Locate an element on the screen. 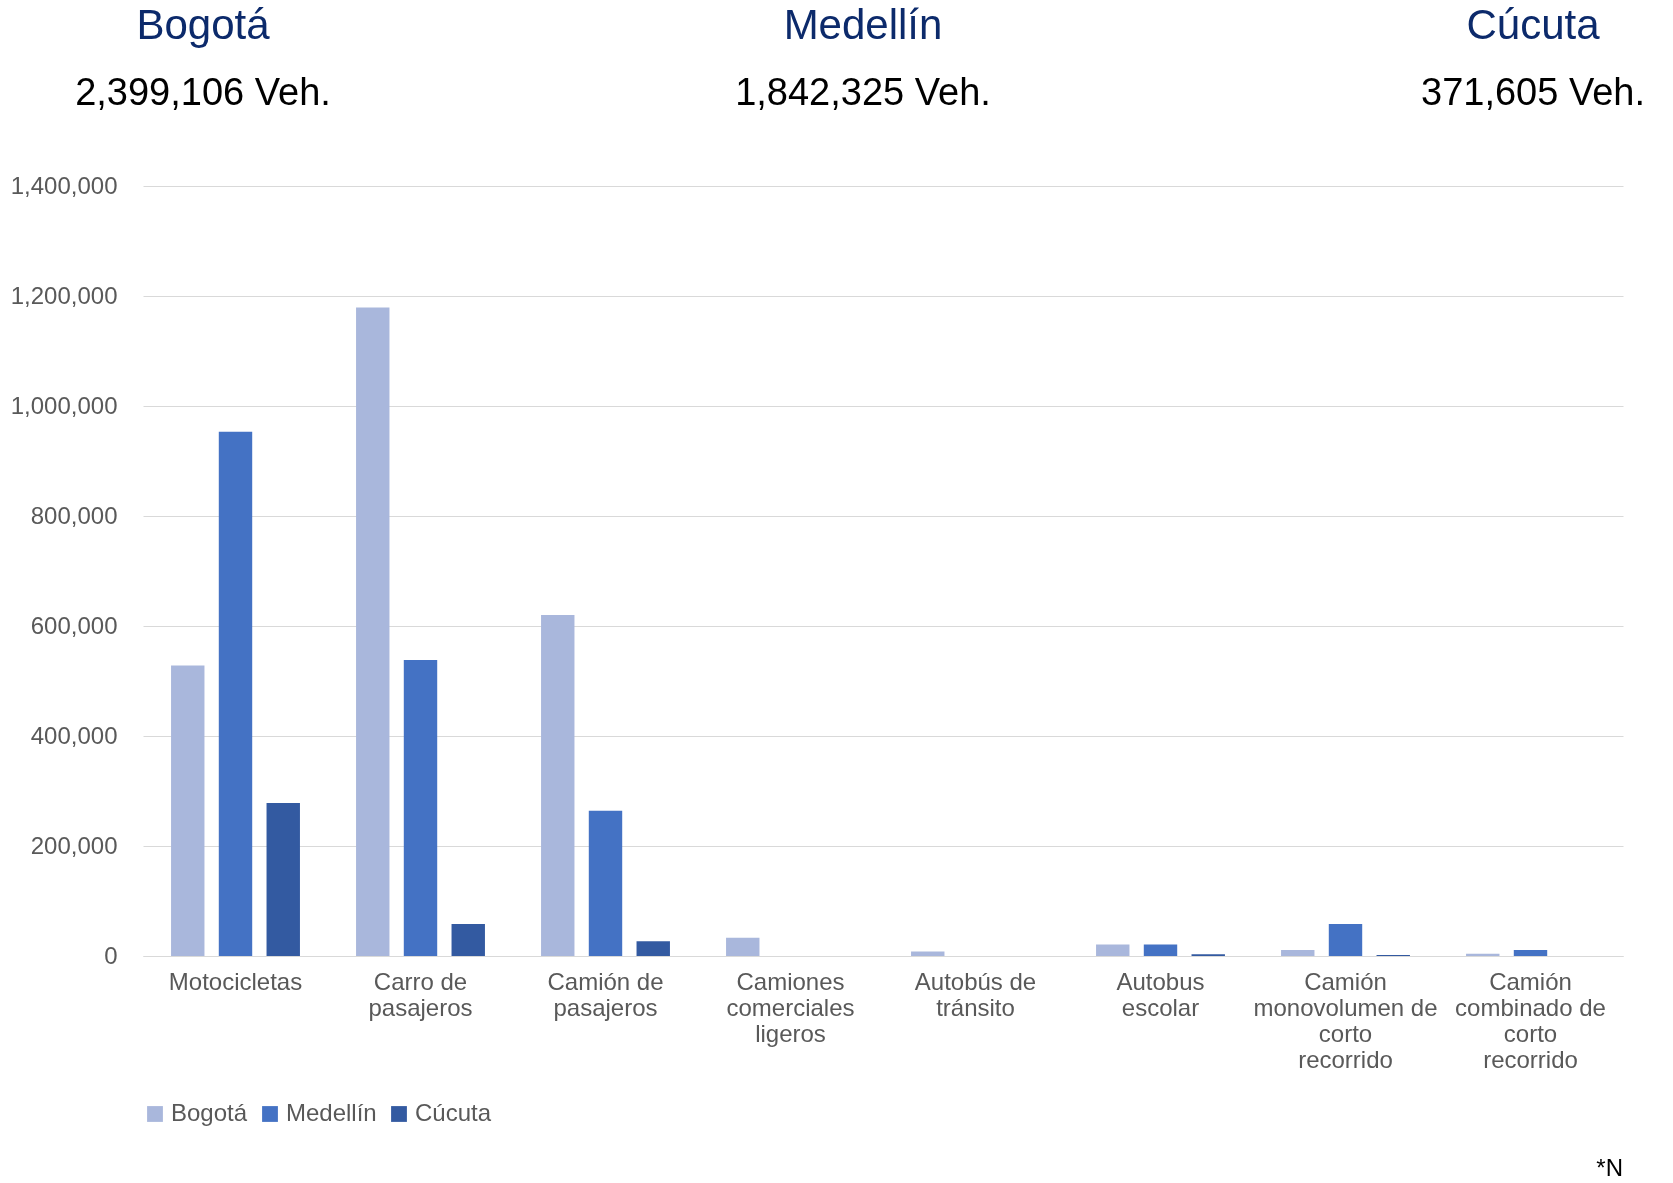  y-tick-label: 400,000 is located at coordinates (74, 735).